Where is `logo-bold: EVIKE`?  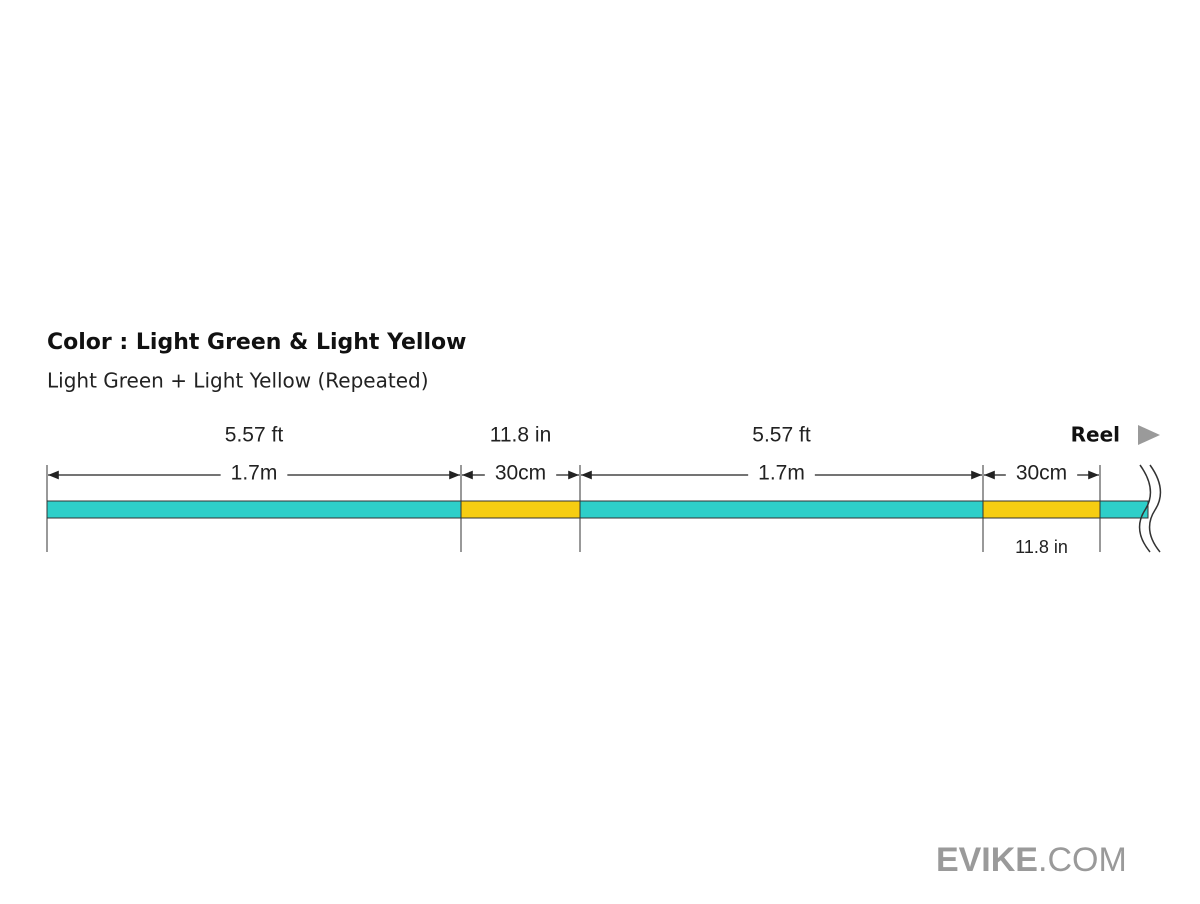
logo-bold: EVIKE is located at coordinates (987, 860).